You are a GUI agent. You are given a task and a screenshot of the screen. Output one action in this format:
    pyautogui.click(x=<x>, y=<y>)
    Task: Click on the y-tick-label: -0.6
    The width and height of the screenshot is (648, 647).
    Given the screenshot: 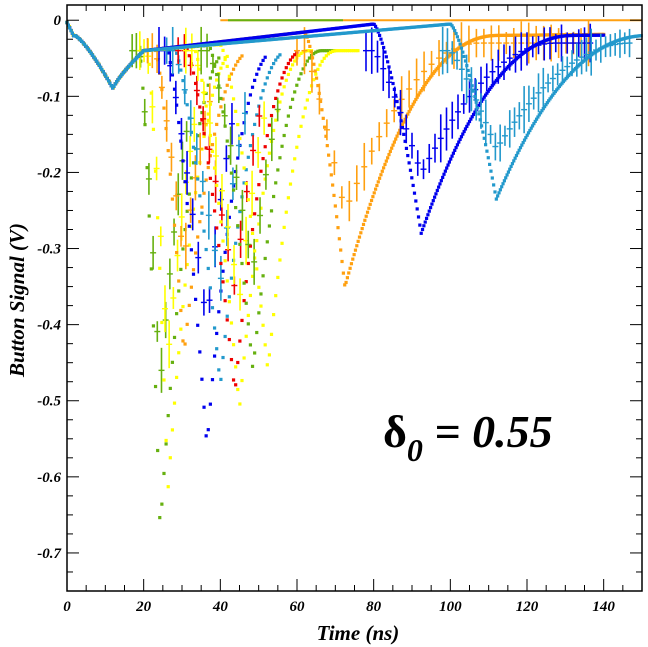 What is the action you would take?
    pyautogui.click(x=49, y=478)
    